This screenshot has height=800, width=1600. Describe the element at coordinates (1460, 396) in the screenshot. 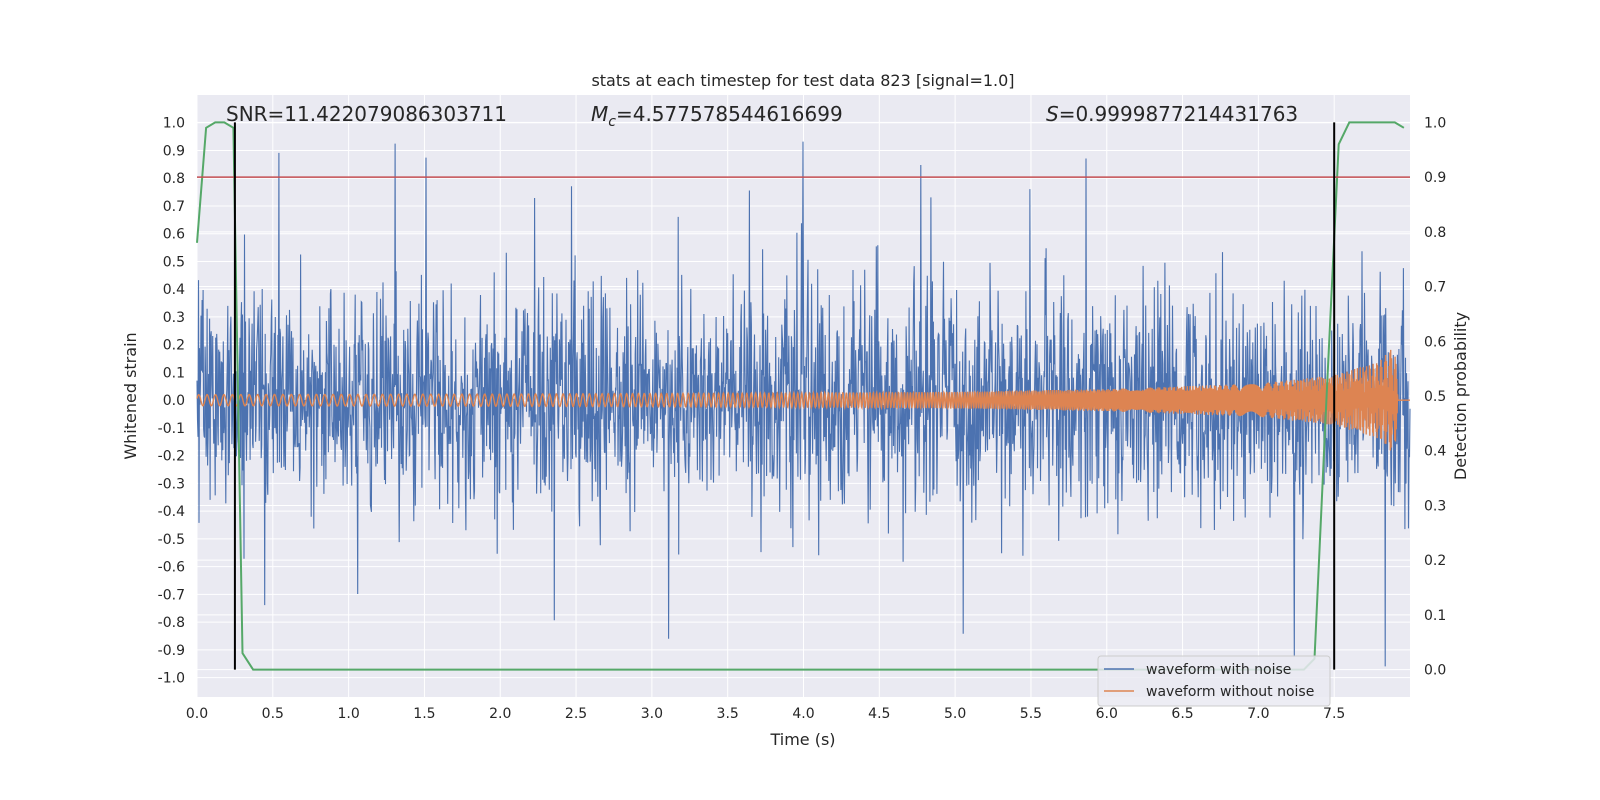

I see `y2-axis-label: Detection probability` at that location.